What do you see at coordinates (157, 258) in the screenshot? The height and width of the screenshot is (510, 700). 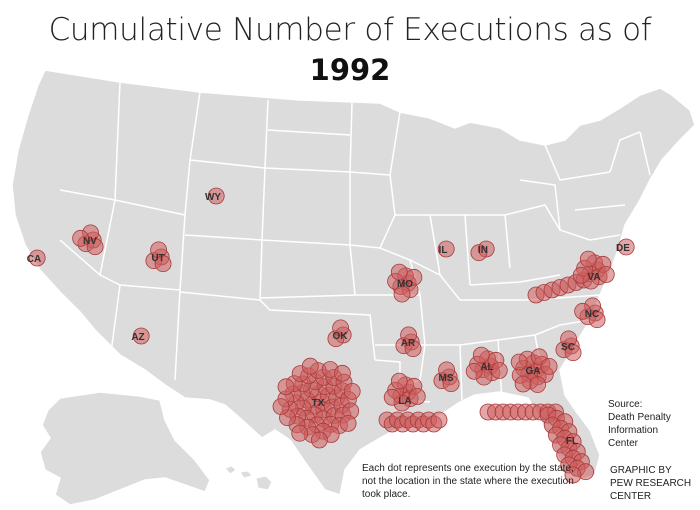 I see `state-label-ut: UT` at bounding box center [157, 258].